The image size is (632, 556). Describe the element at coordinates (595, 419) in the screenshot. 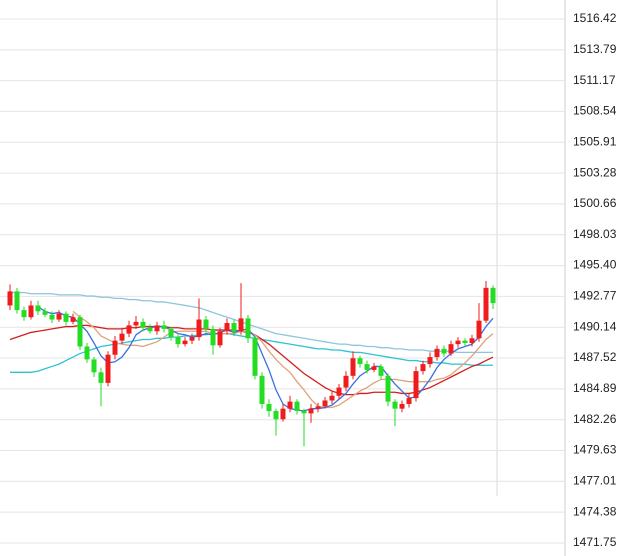

I see `y-tick-label: 1482.26` at that location.